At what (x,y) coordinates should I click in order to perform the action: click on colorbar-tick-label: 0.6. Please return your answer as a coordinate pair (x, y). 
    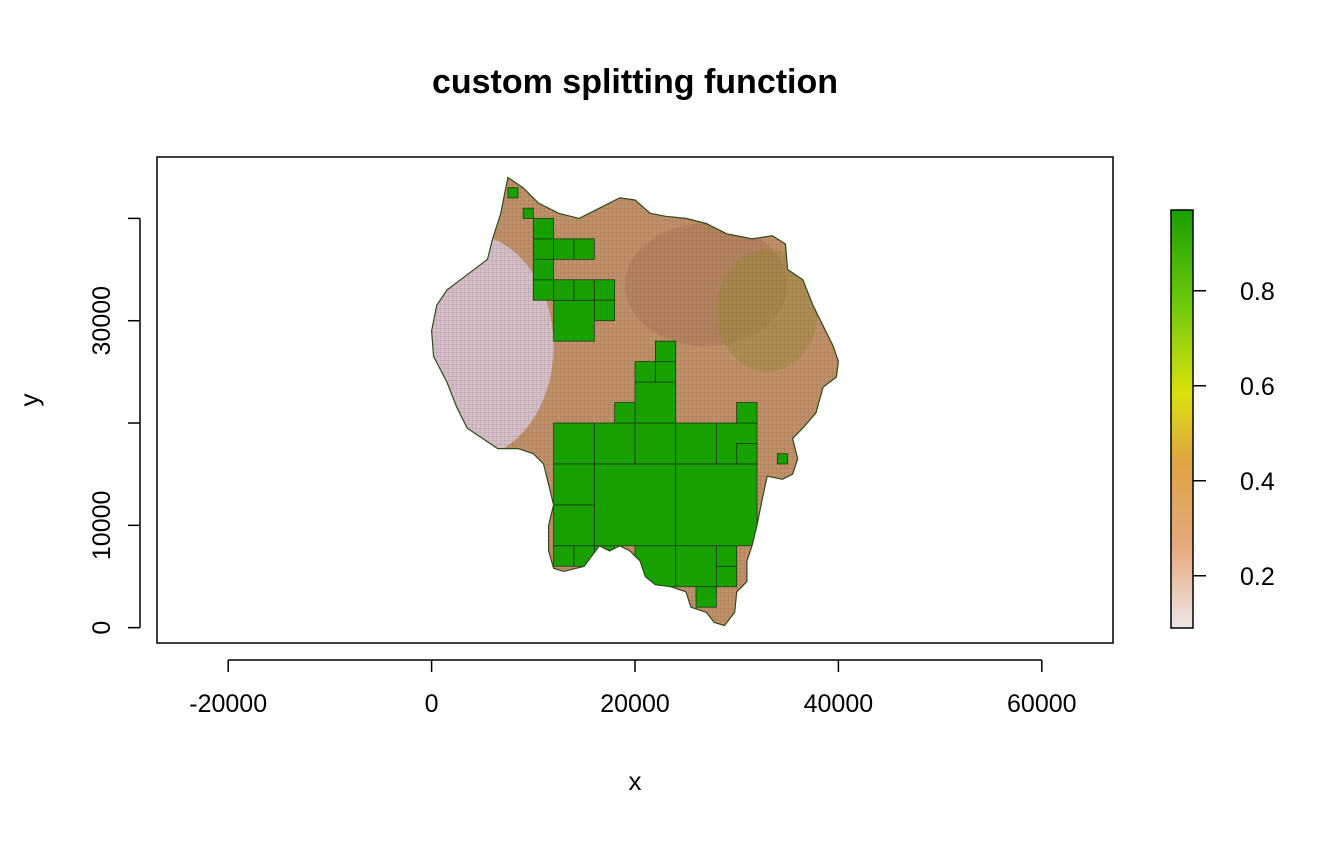
    Looking at the image, I should click on (1257, 387).